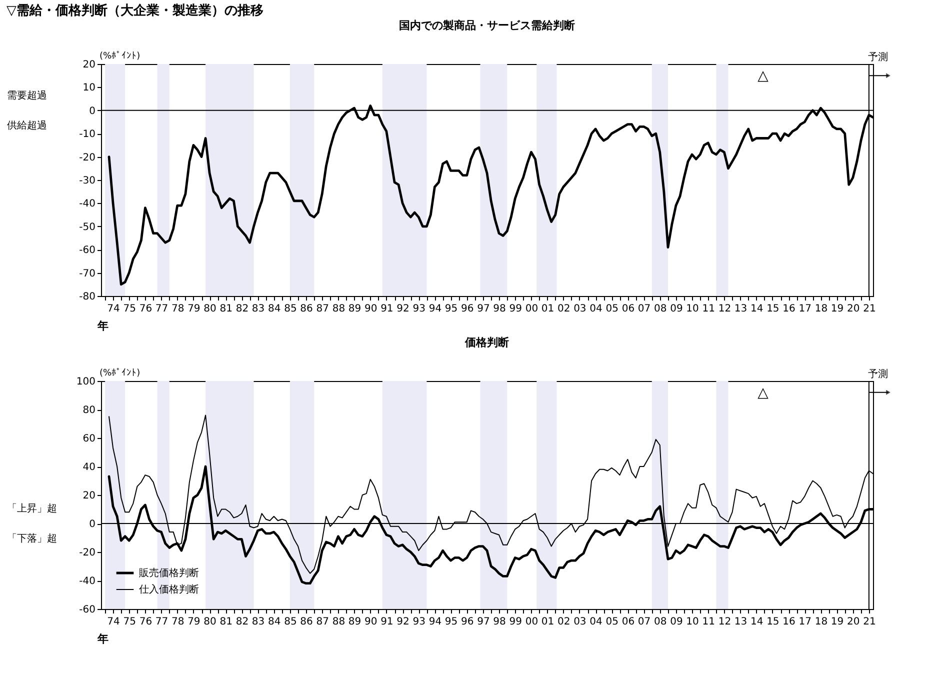 This screenshot has width=933, height=683. What do you see at coordinates (194, 622) in the screenshot?
I see `x-tick-label: 79` at bounding box center [194, 622].